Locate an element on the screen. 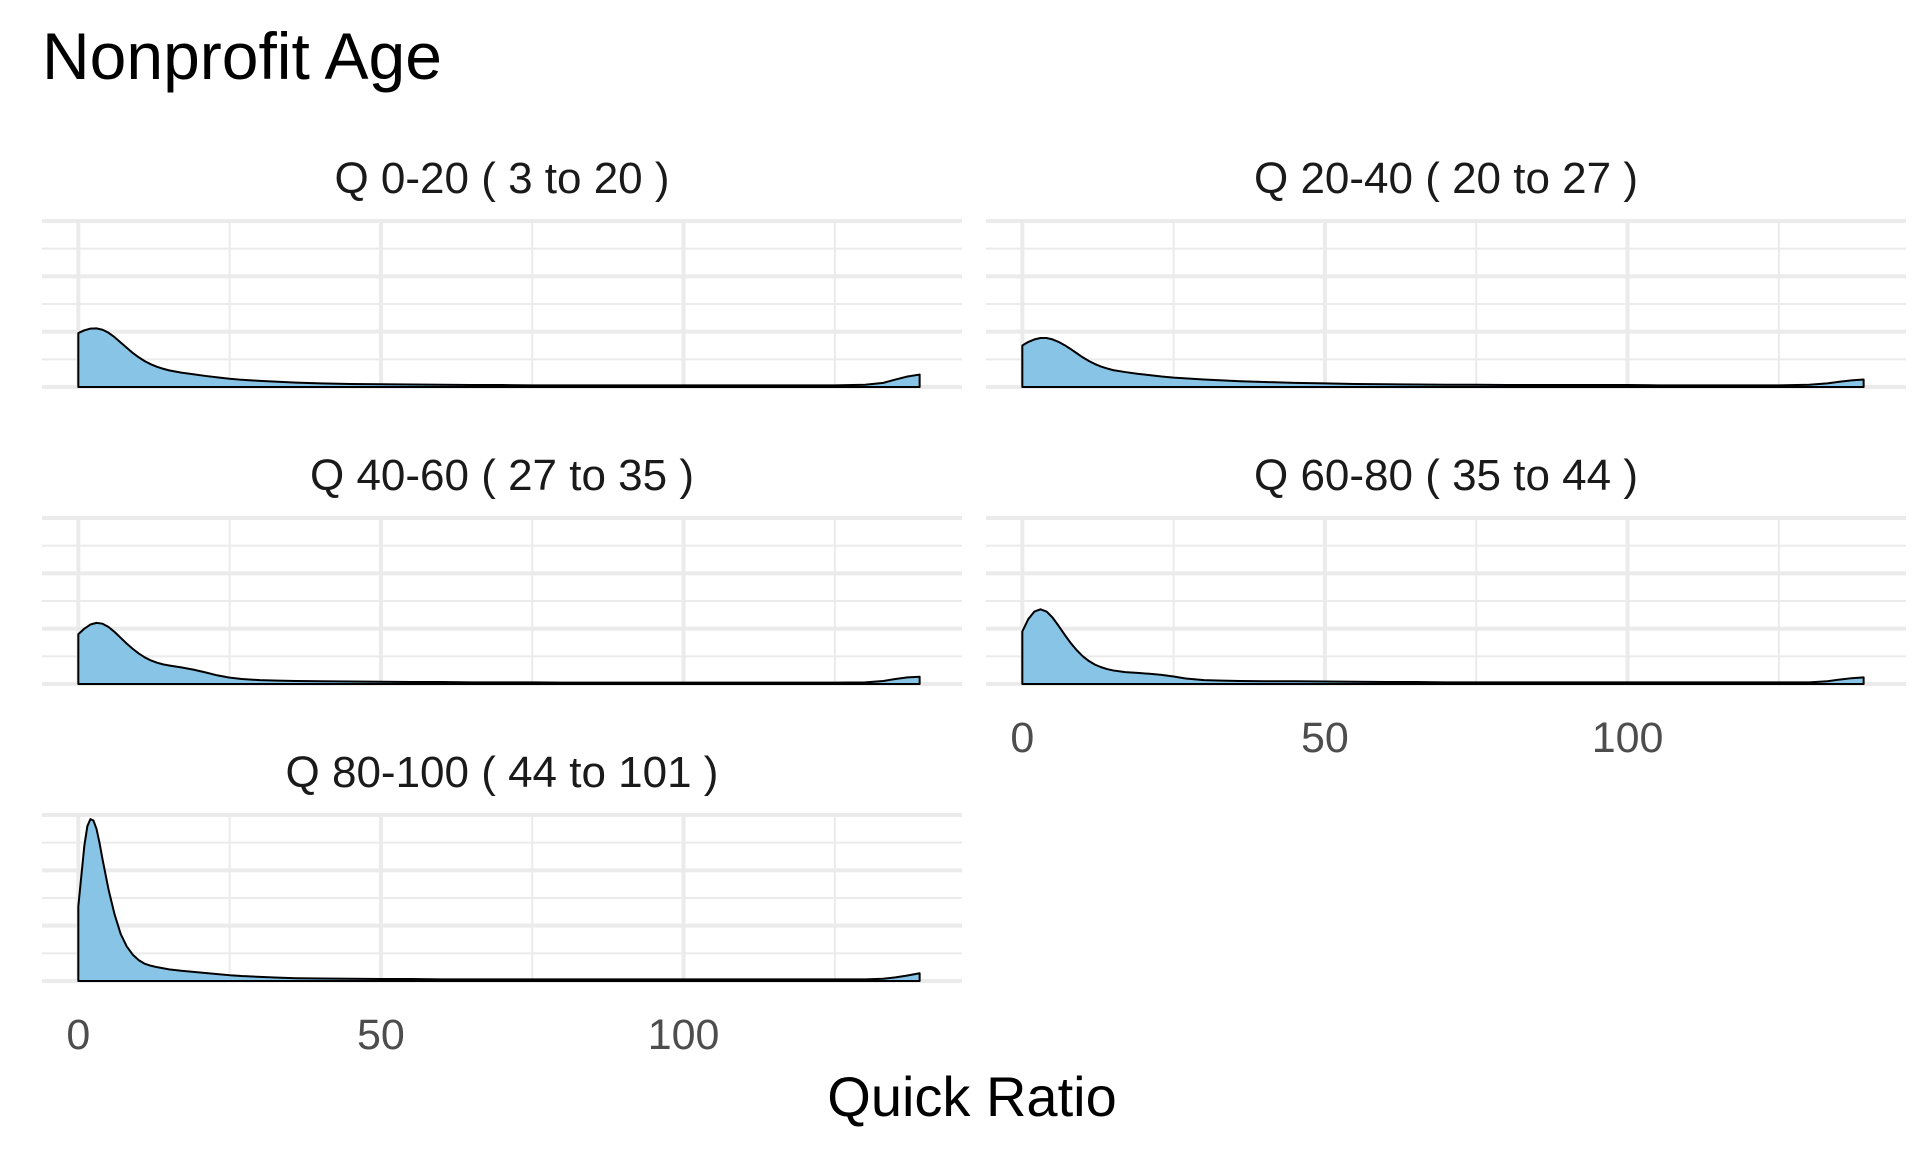 The height and width of the screenshot is (1152, 1920). chart-title: Nonprofit Age is located at coordinates (242, 56).